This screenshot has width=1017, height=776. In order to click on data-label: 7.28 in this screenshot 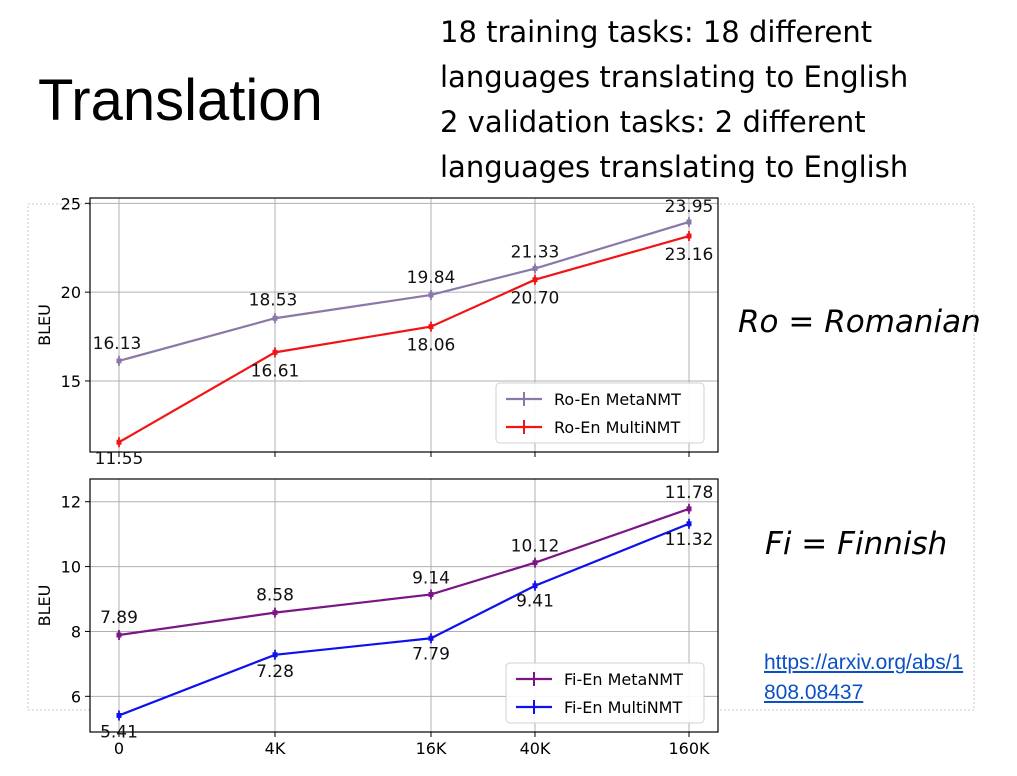, I will do `click(275, 672)`.